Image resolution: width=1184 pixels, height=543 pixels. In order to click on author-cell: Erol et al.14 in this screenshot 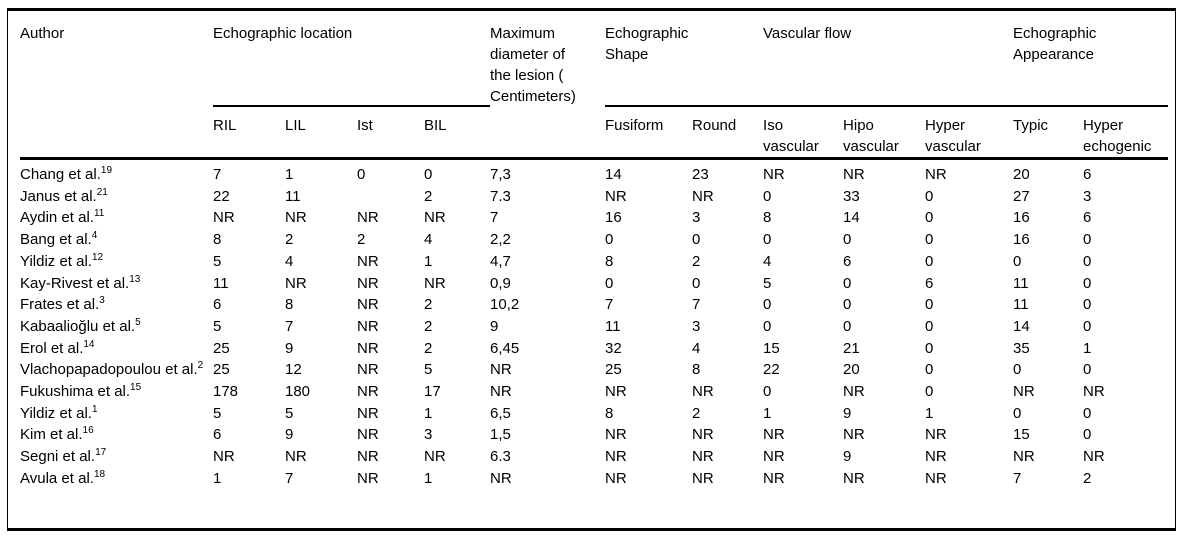, I will do `click(116, 349)`.